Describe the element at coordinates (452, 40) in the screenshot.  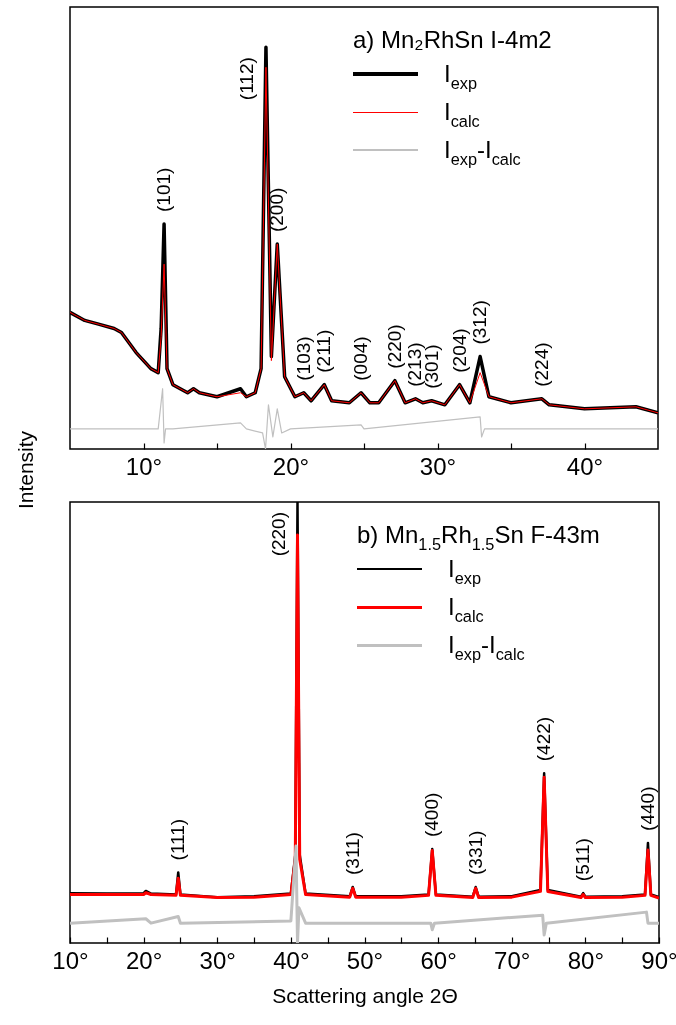
I see `chart-title: a) Mn₂RhSn I-4m2` at that location.